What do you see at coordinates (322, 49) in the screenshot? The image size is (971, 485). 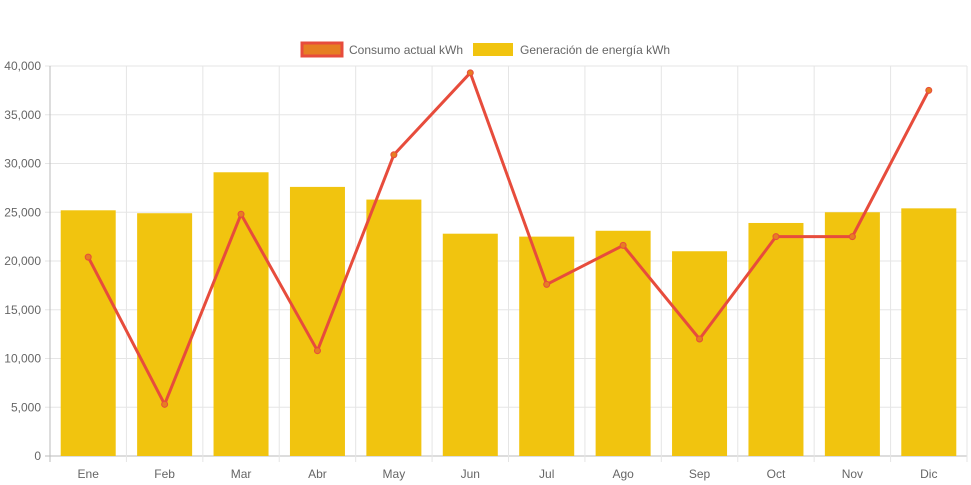 I see `legend-swatch-consumo` at bounding box center [322, 49].